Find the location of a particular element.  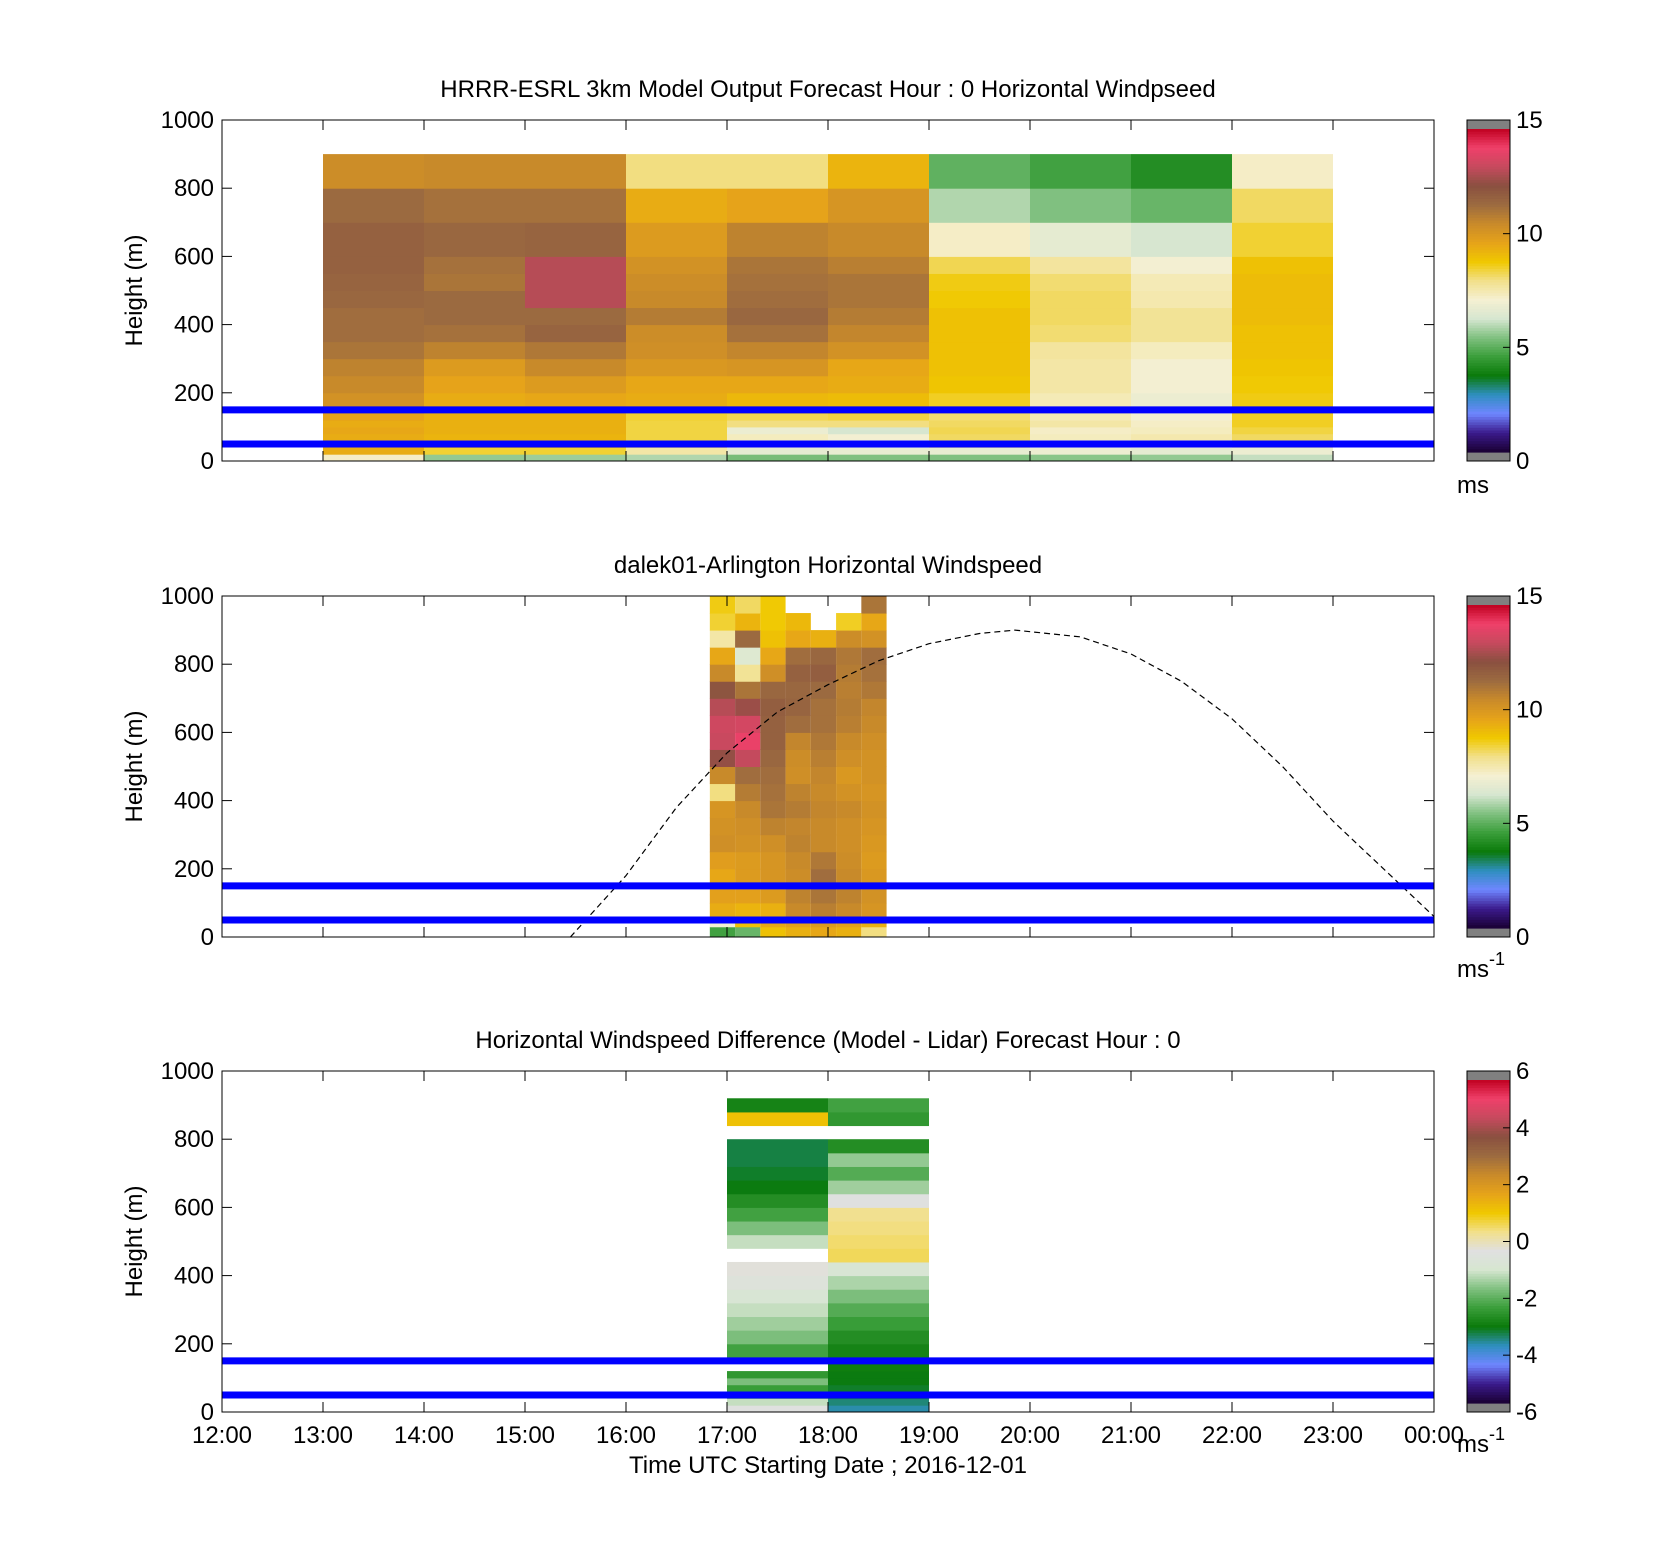

colorbar-tick-label: 0 is located at coordinates (1522, 1242).